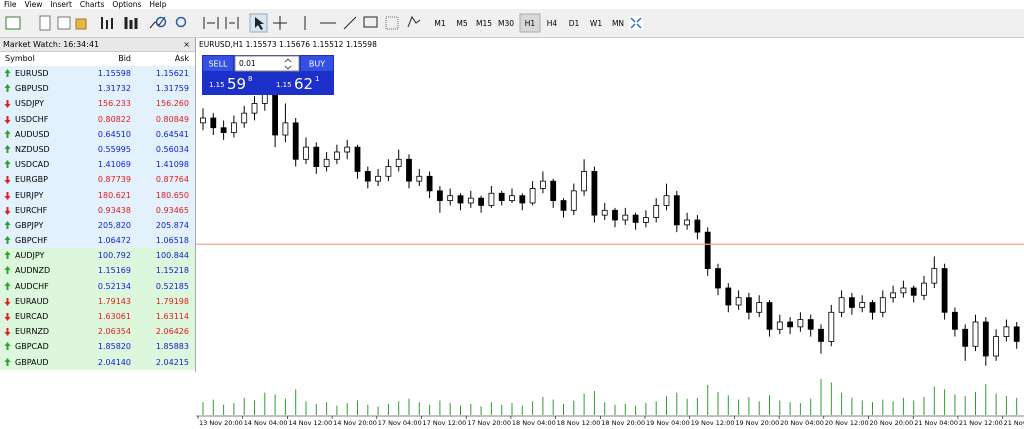  What do you see at coordinates (218, 63) in the screenshot?
I see `sell-button` at bounding box center [218, 63].